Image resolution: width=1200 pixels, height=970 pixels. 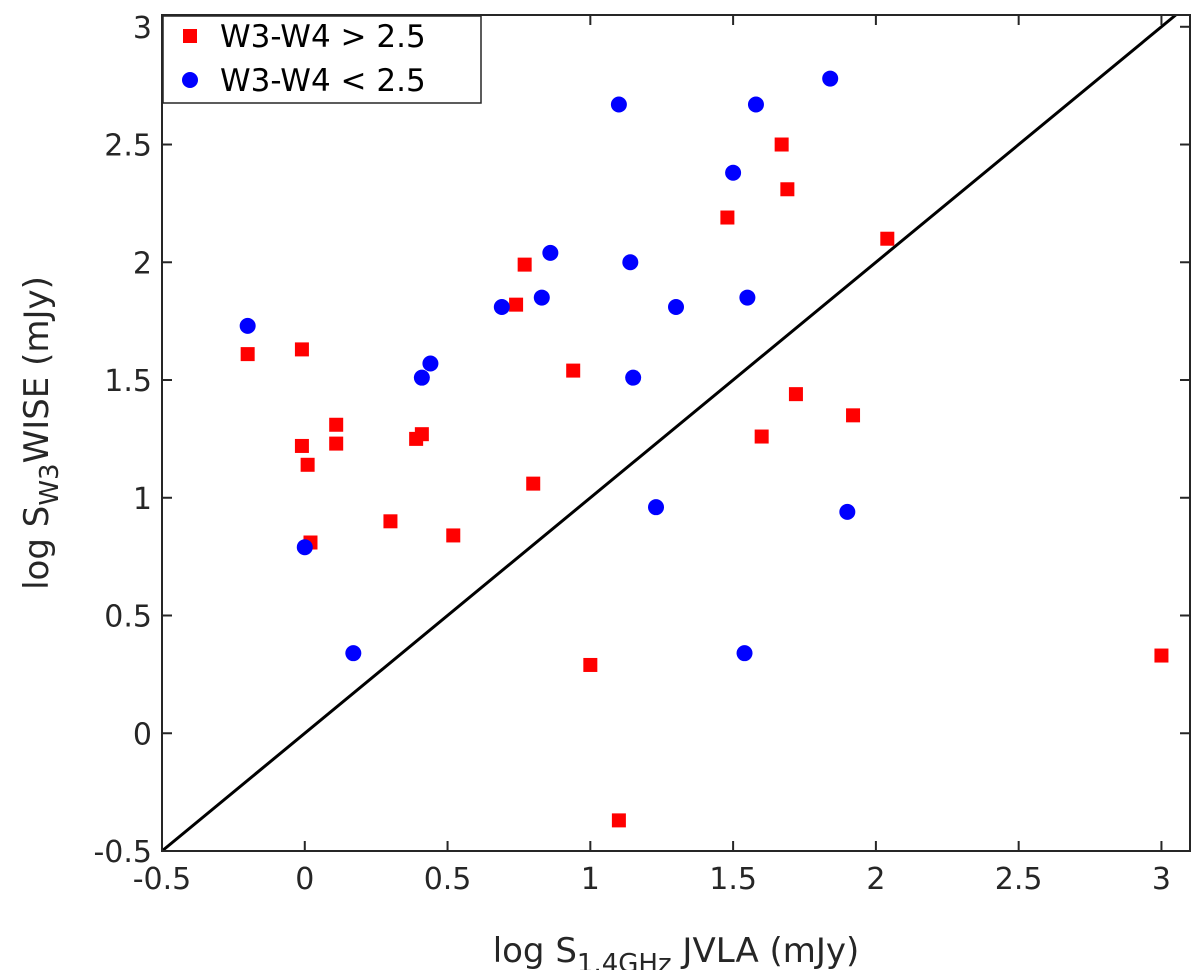 What do you see at coordinates (875, 879) in the screenshot?
I see `x-tick-label: 2` at bounding box center [875, 879].